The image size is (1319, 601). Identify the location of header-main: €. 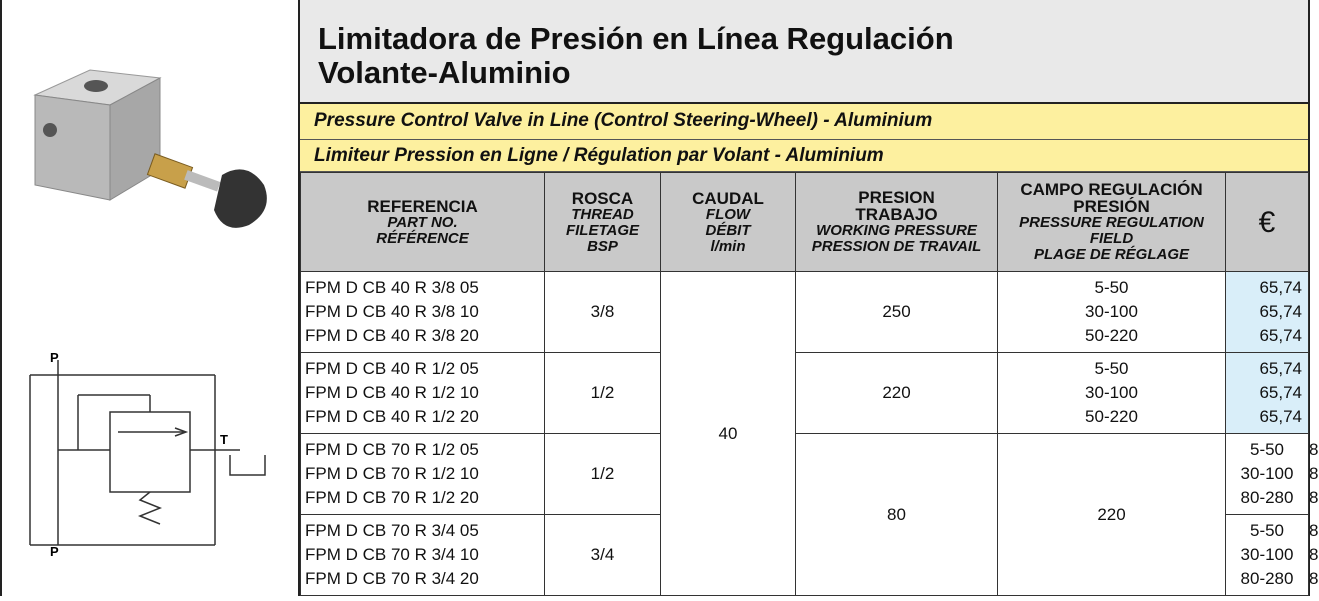
(1267, 222).